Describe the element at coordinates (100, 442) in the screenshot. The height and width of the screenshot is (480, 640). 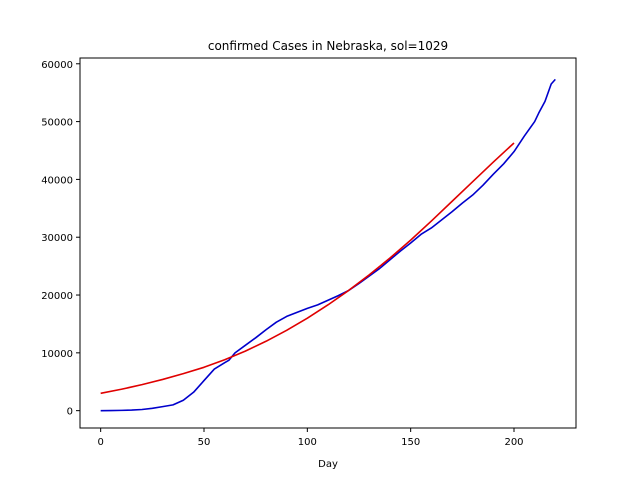
I see `x-tick-label: 0` at that location.